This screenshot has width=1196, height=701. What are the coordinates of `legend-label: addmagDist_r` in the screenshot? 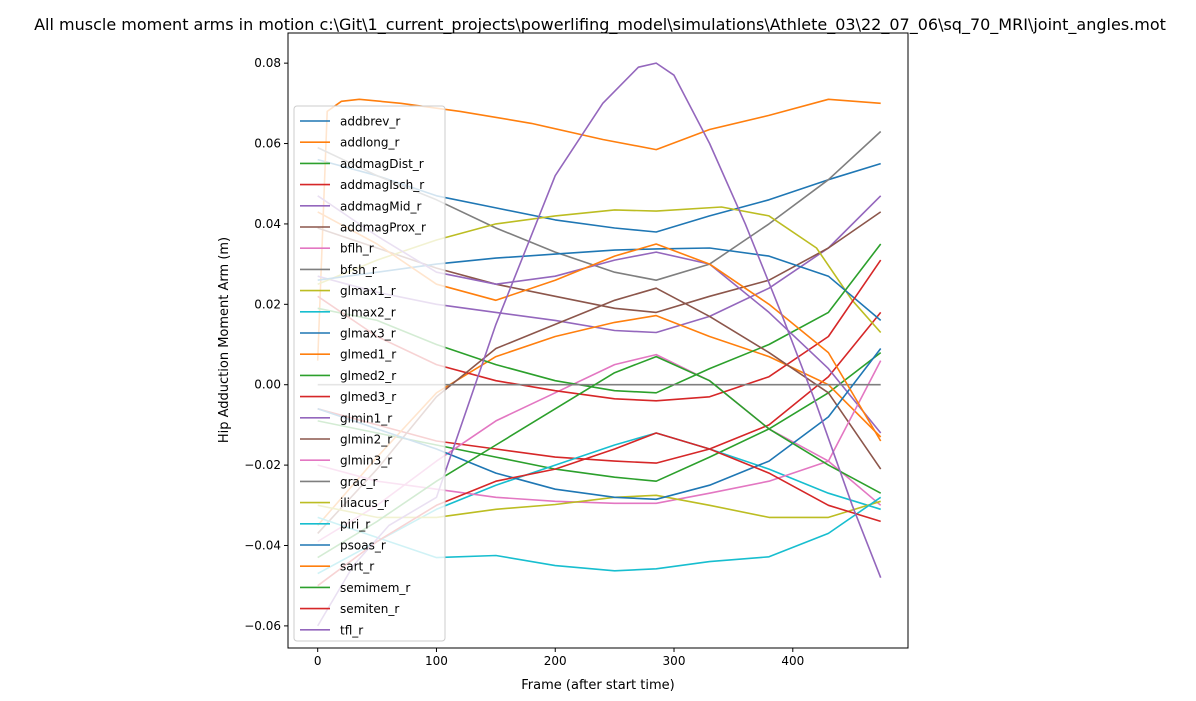 It's located at (382, 164).